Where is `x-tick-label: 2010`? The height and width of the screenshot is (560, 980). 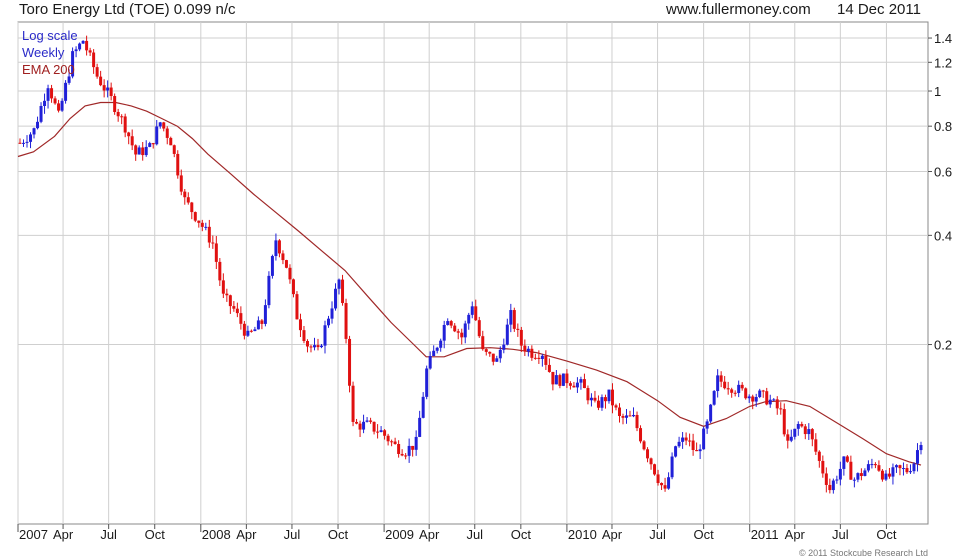 x-tick-label: 2010 is located at coordinates (582, 534).